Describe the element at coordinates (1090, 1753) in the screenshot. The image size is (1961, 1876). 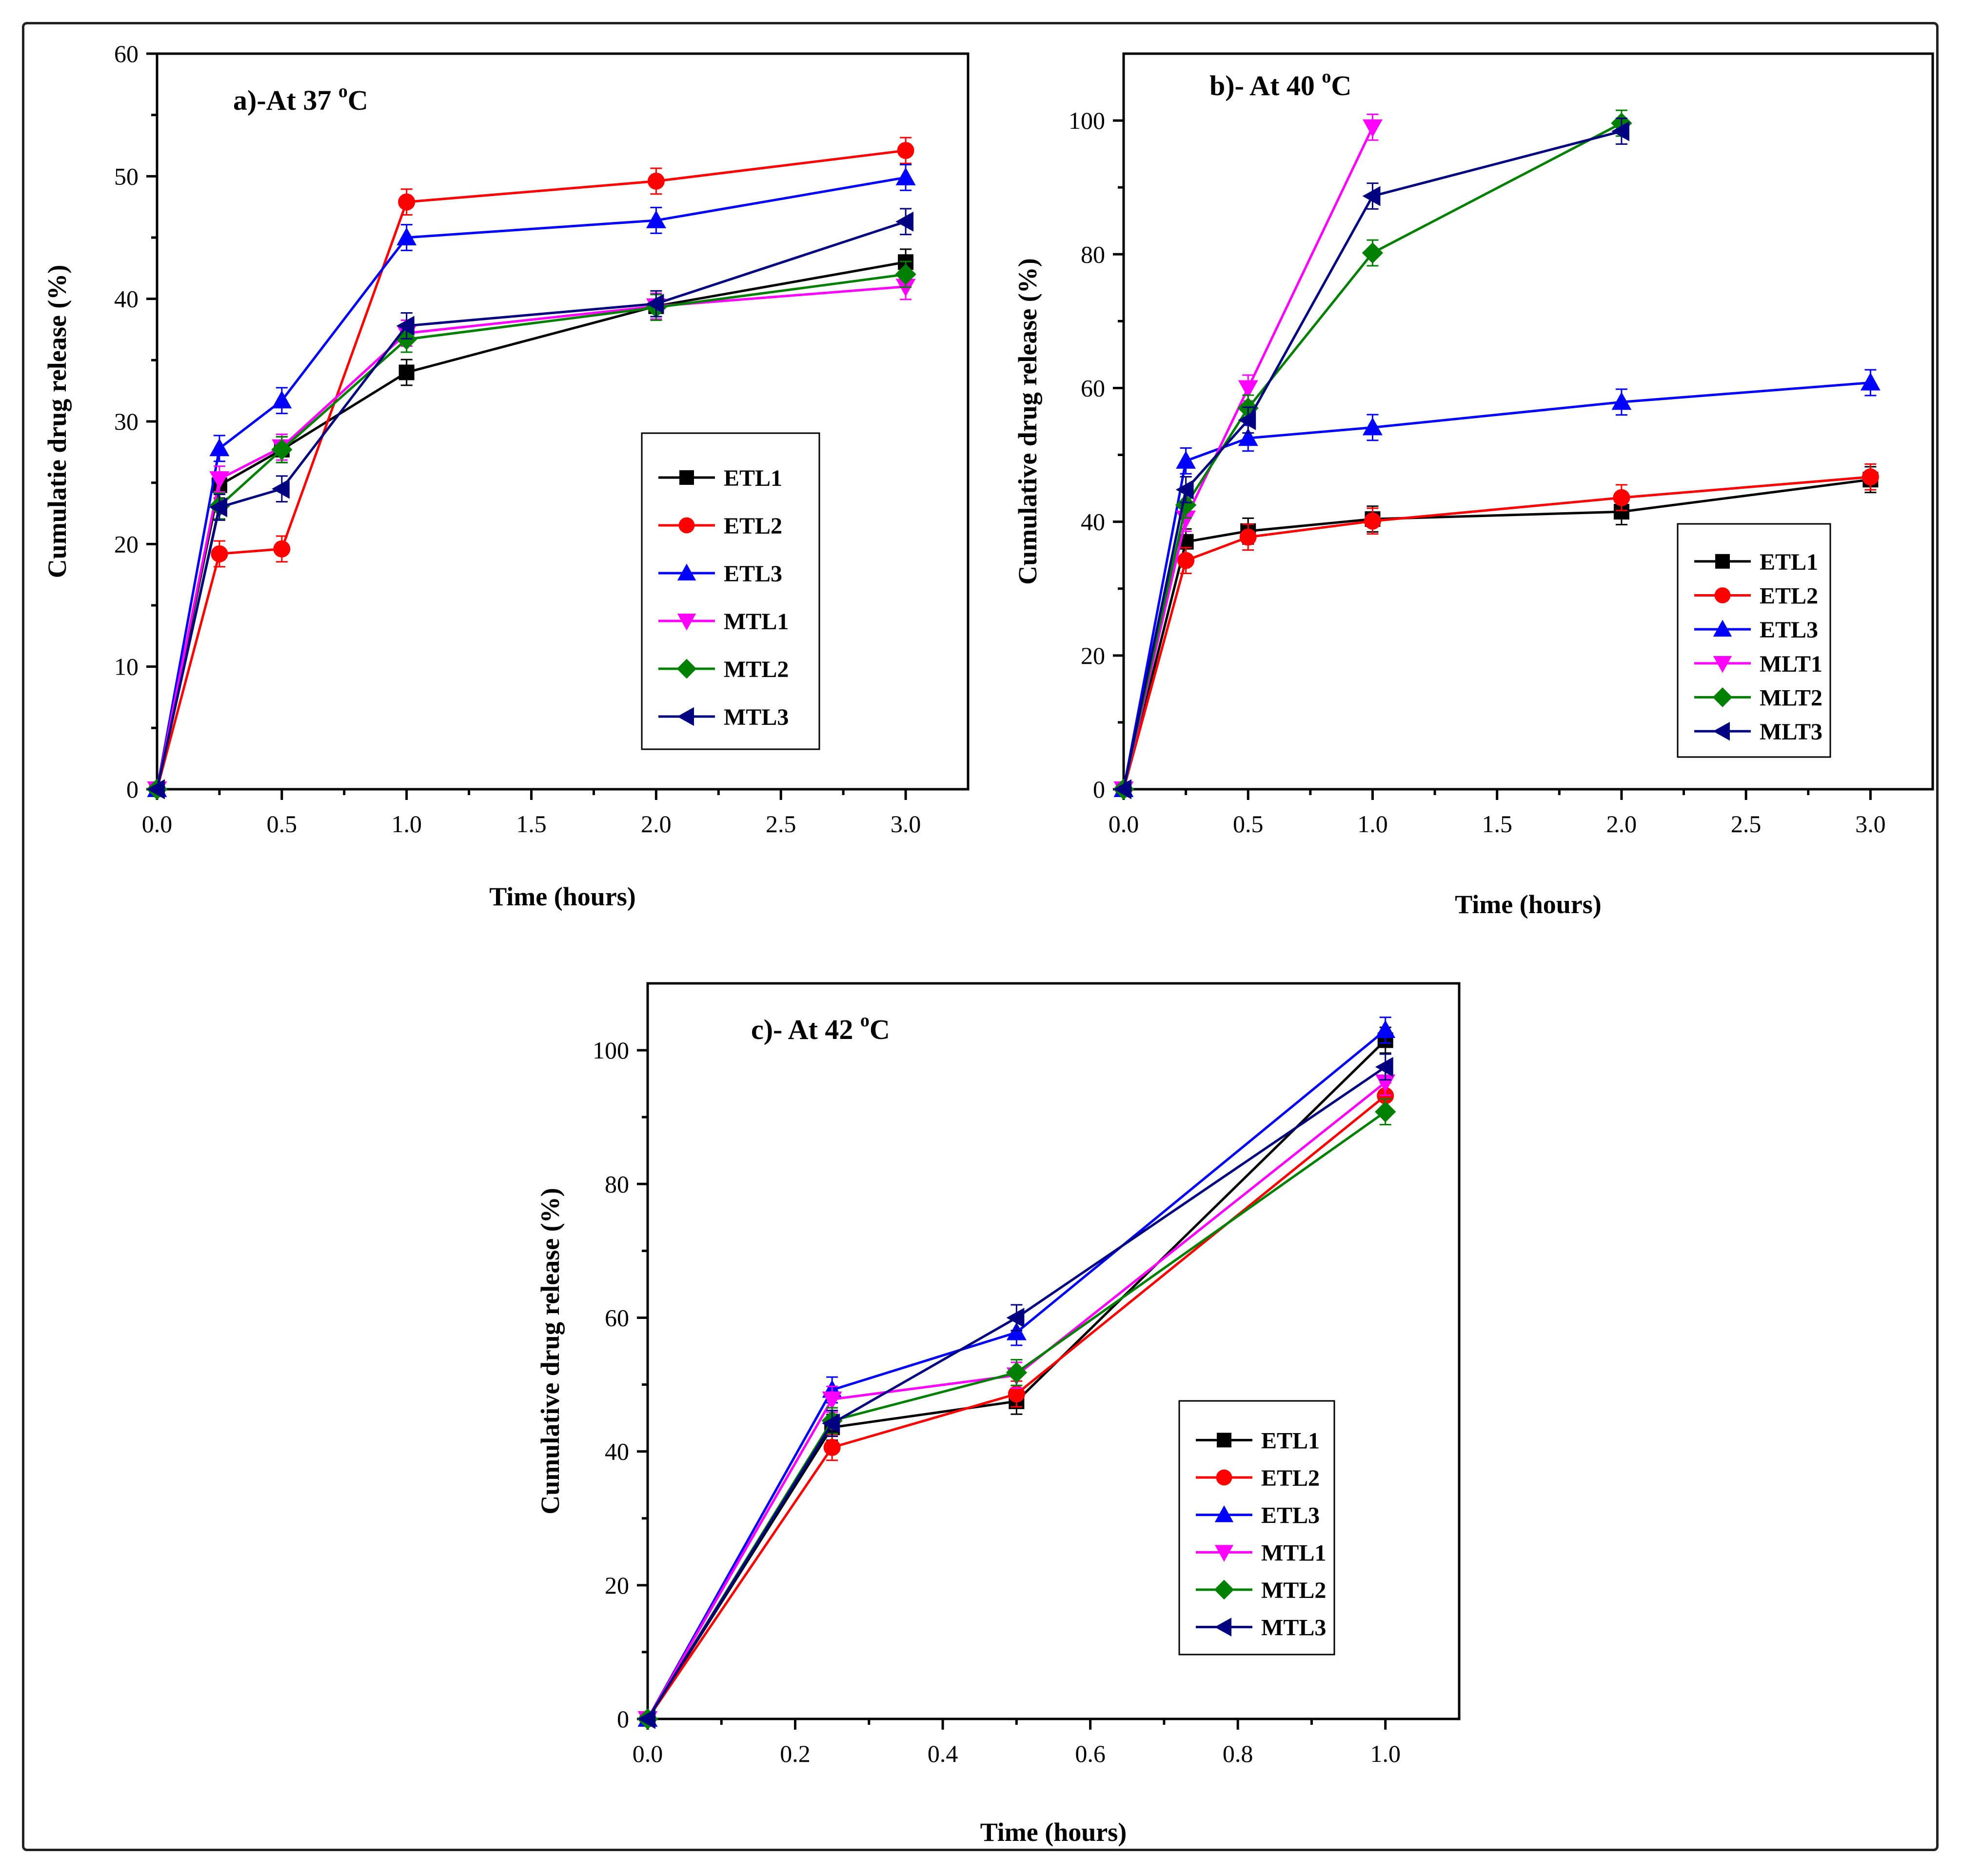
I see `x-tick-label: 0.6` at that location.